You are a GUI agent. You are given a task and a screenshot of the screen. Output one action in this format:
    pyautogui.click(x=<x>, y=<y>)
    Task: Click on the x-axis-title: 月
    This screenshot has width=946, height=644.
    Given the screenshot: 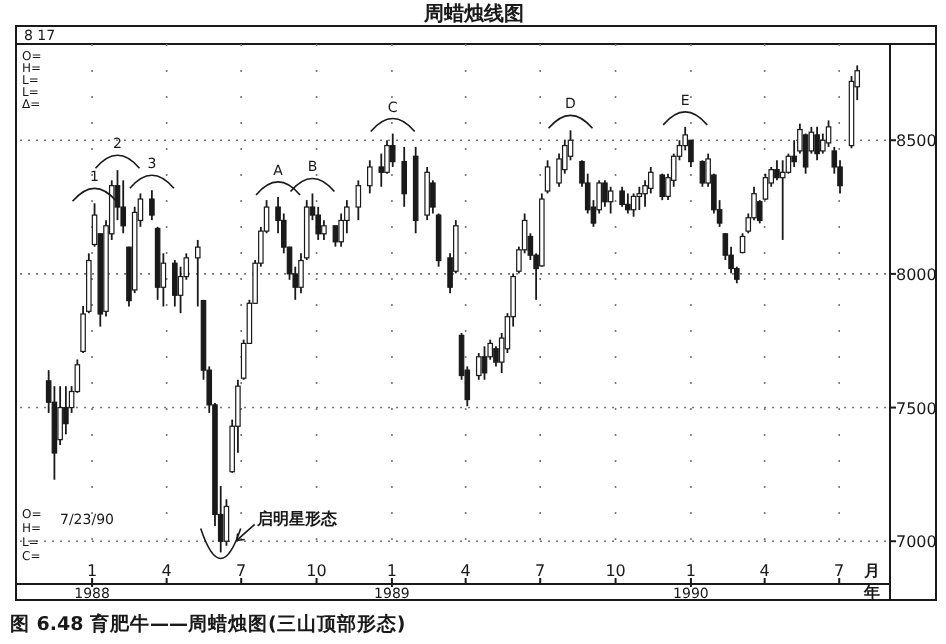 What is the action you would take?
    pyautogui.click(x=871, y=571)
    